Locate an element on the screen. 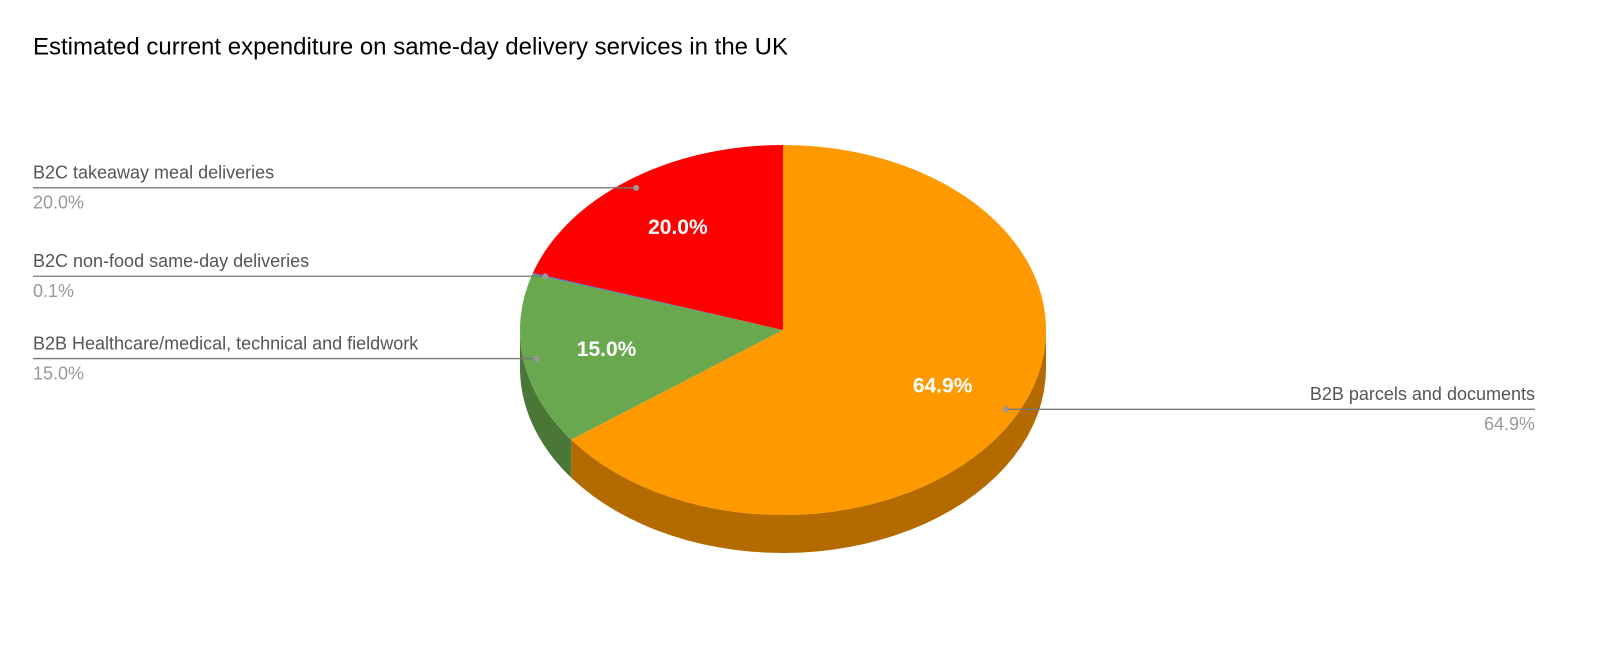 The height and width of the screenshot is (660, 1600). slice-label: 15.0% is located at coordinates (607, 349).